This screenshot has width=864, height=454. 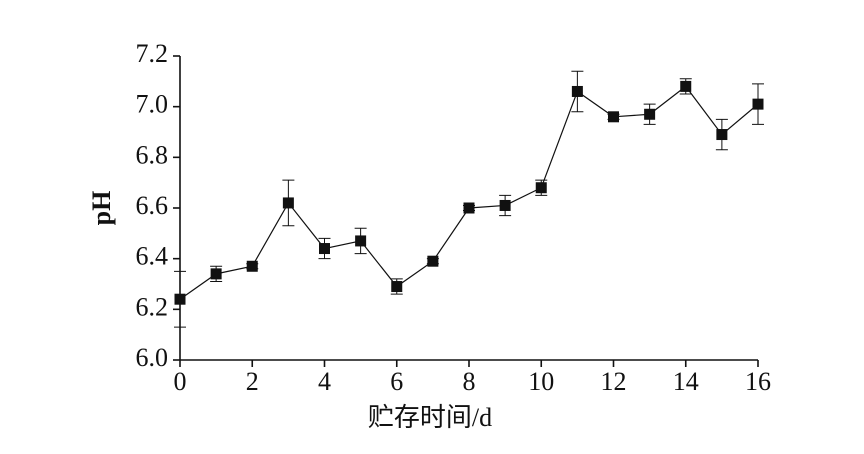 What do you see at coordinates (541, 381) in the screenshot?
I see `x-tick-label: 10` at bounding box center [541, 381].